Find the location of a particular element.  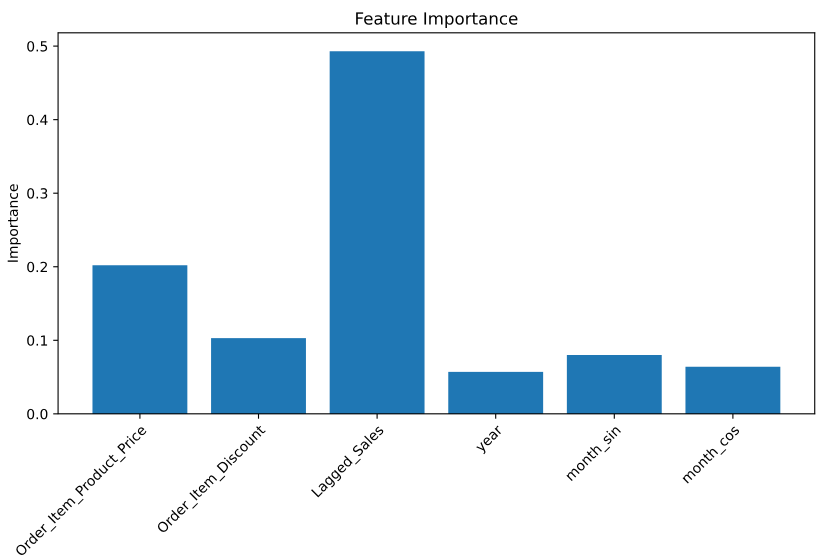

y-tick-label: 0.1 is located at coordinates (37, 340).